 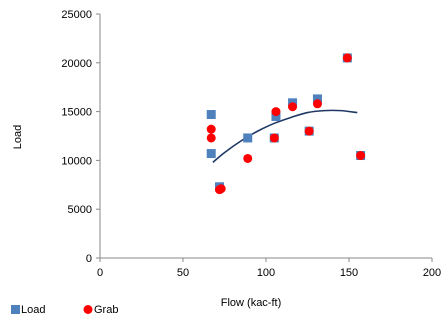 What do you see at coordinates (18, 137) in the screenshot?
I see `y-axis-label: Load` at bounding box center [18, 137].